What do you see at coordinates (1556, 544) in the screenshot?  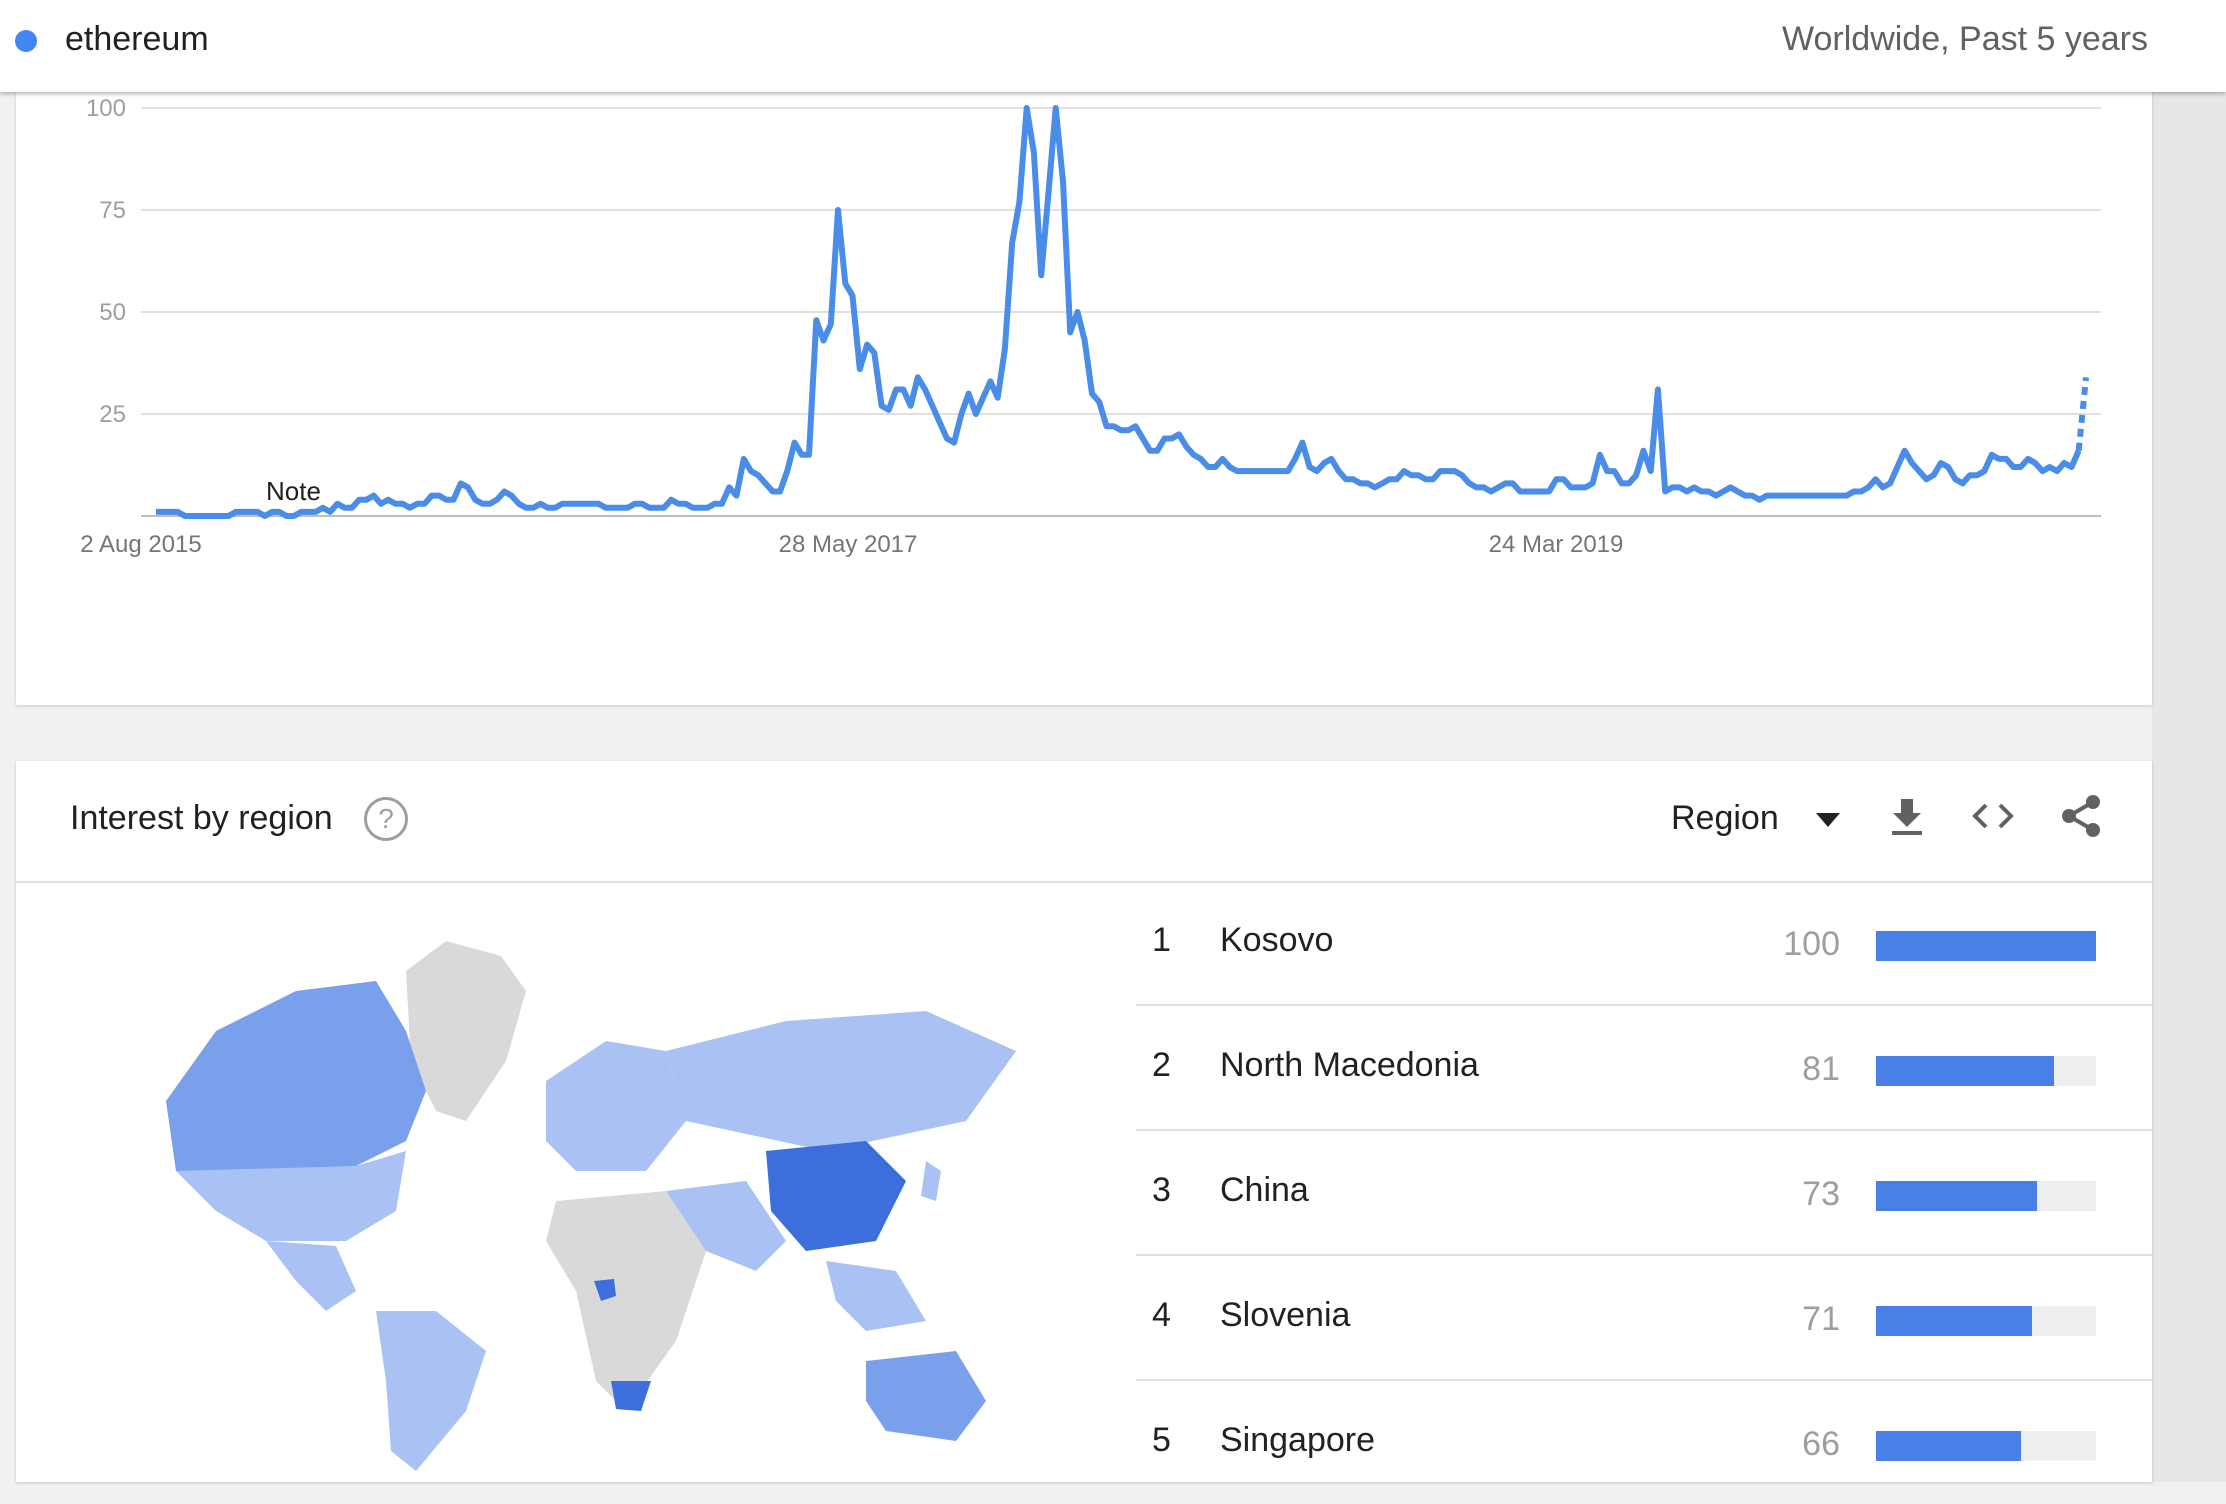 I see `x-tick-label: 24 Mar 2019` at bounding box center [1556, 544].